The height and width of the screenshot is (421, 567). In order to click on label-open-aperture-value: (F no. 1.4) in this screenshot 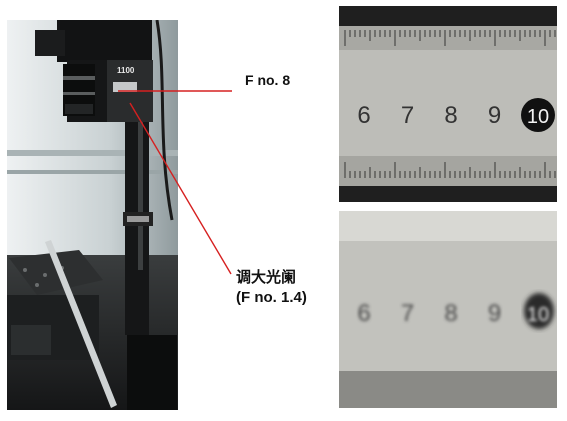, I will do `click(271, 297)`.